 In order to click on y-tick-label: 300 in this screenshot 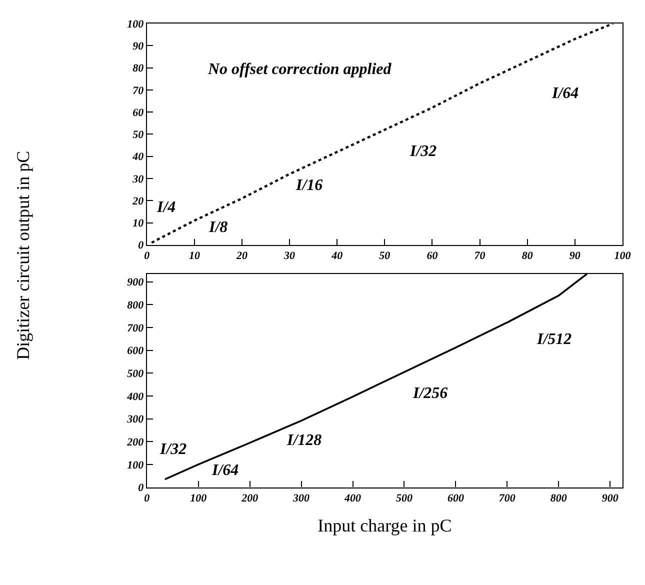, I will do `click(135, 420)`.